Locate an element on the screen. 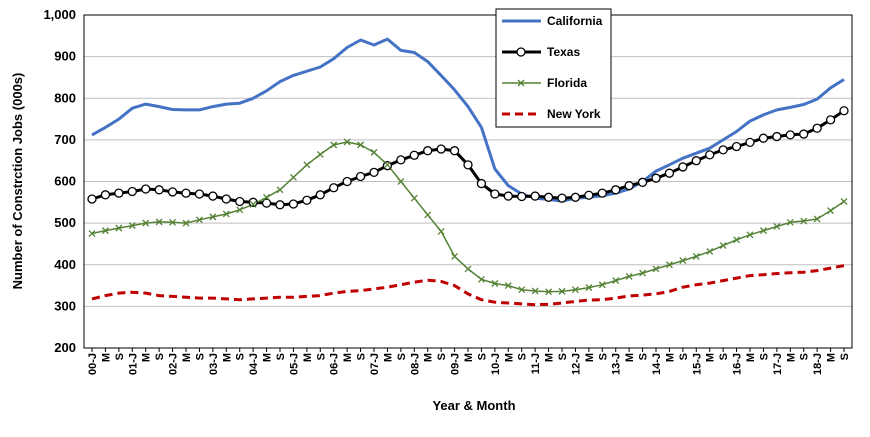 Image resolution: width=870 pixels, height=437 pixels. x-tick-label: 01-J is located at coordinates (133, 364).